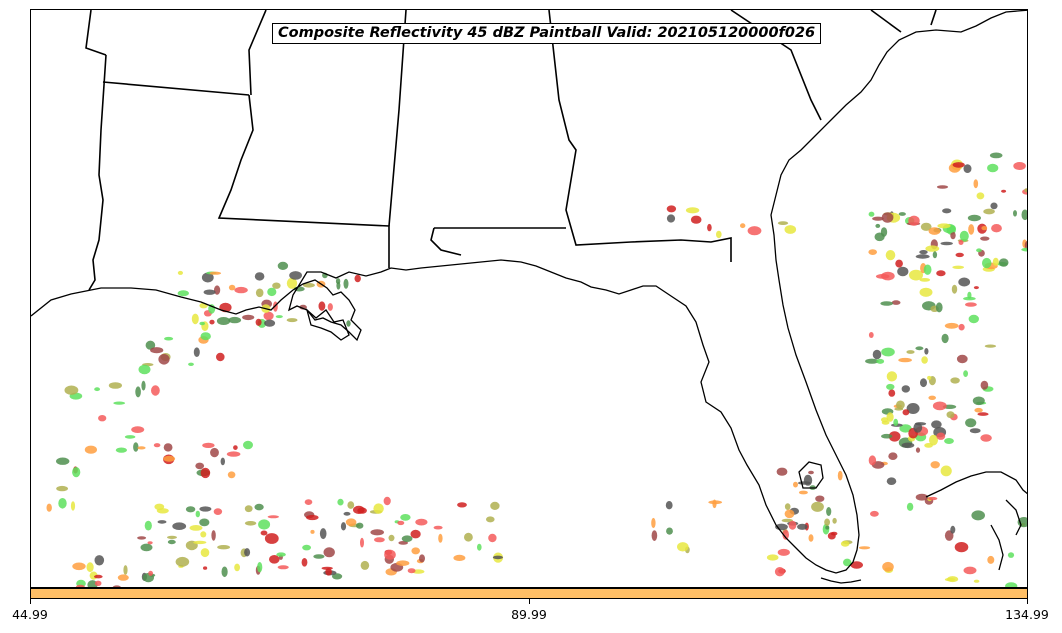 This screenshot has width=1062, height=633. I want to click on border-la-ms, so click(303, 181).